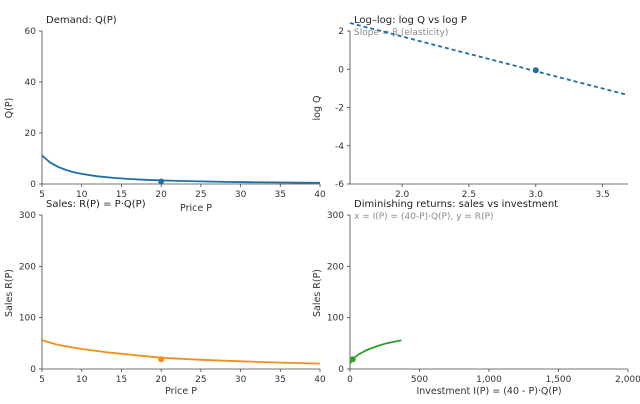  Describe the element at coordinates (489, 59) in the screenshot. I see `loglog-series-line` at that location.